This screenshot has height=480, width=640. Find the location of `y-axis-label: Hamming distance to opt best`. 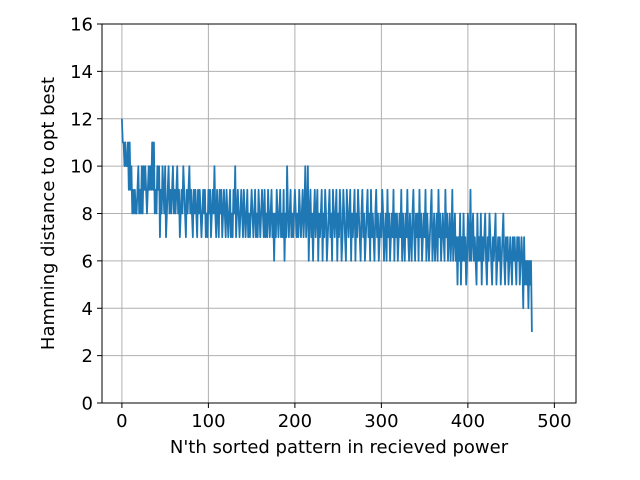

y-axis-label: Hamming distance to opt best is located at coordinates (48, 213).